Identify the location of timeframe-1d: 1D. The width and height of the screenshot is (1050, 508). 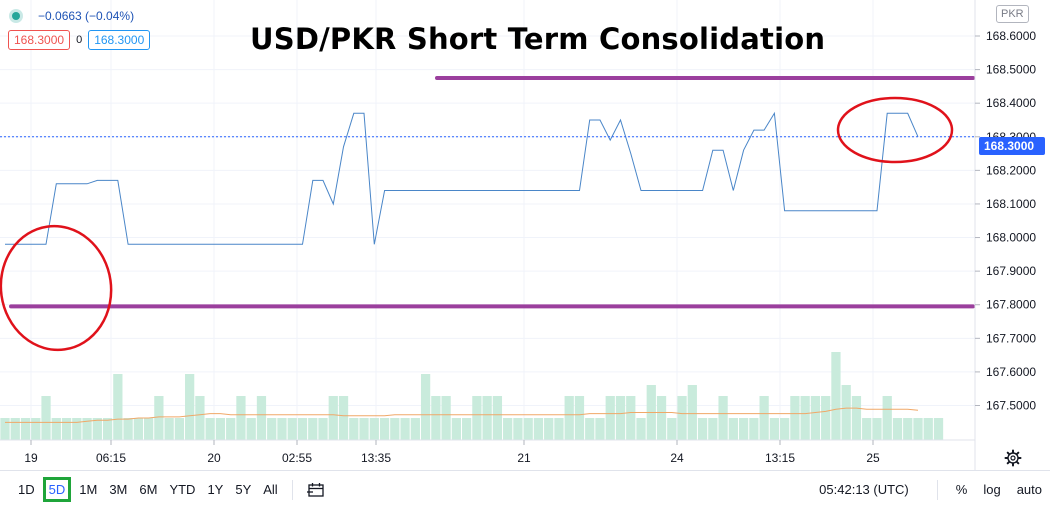
(26, 489).